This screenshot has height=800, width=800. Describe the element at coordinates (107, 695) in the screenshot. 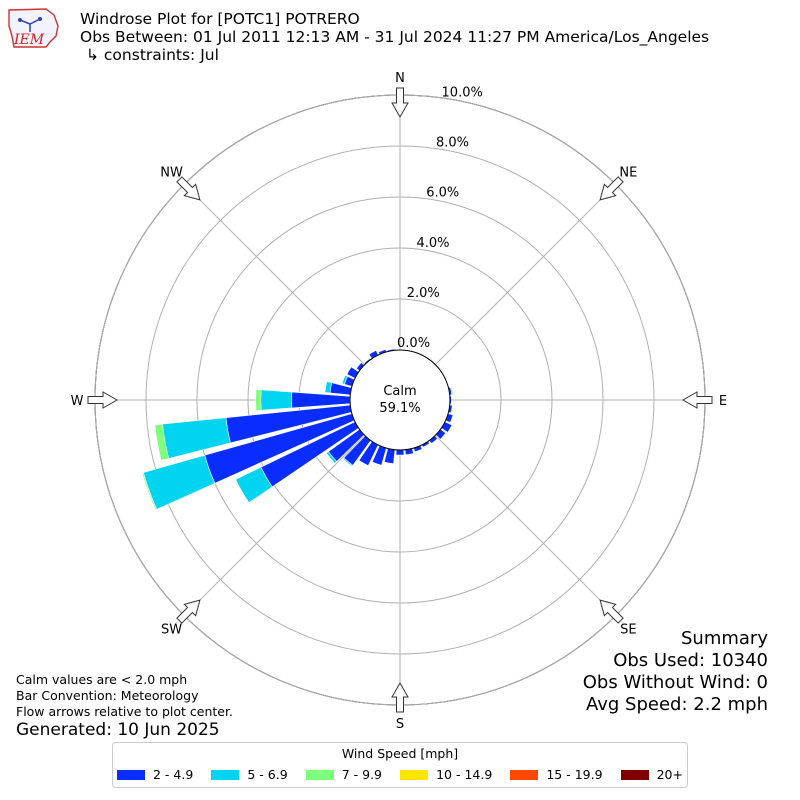

I see `bar-convention-note: Bar Convention: Meteorology` at that location.